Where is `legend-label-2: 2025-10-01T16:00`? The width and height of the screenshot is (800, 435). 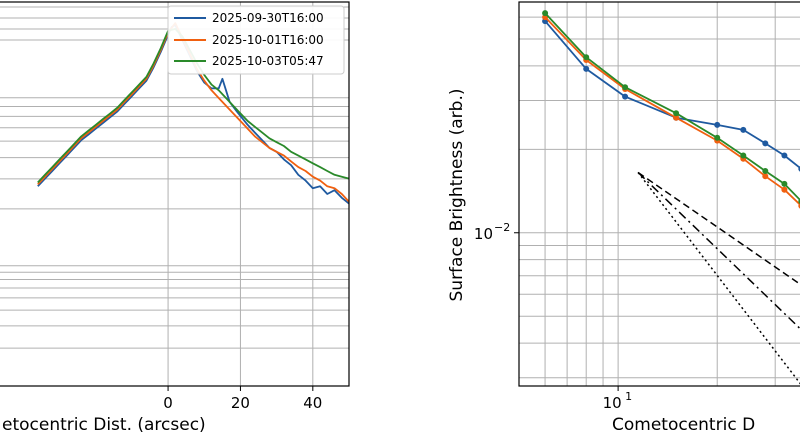 legend-label-2: 2025-10-01T16:00 is located at coordinates (268, 40).